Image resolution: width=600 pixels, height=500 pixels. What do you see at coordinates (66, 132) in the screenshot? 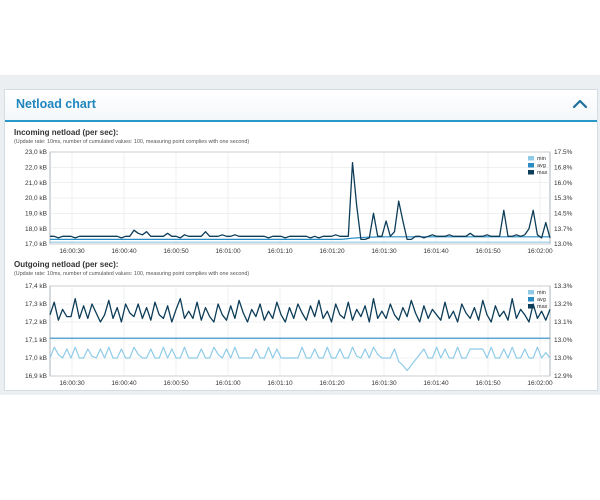
I see `incoming-chart-title: Incoming netload (per sec):` at bounding box center [66, 132].